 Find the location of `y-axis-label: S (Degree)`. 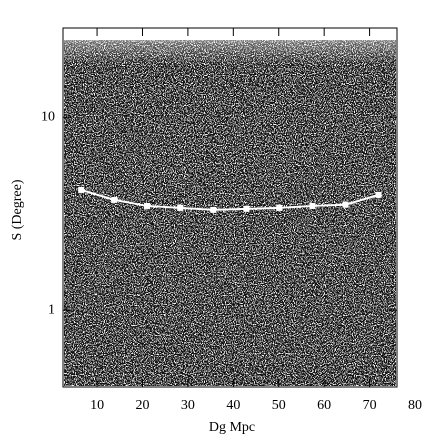

y-axis-label: S (Degree) is located at coordinates (17, 209).